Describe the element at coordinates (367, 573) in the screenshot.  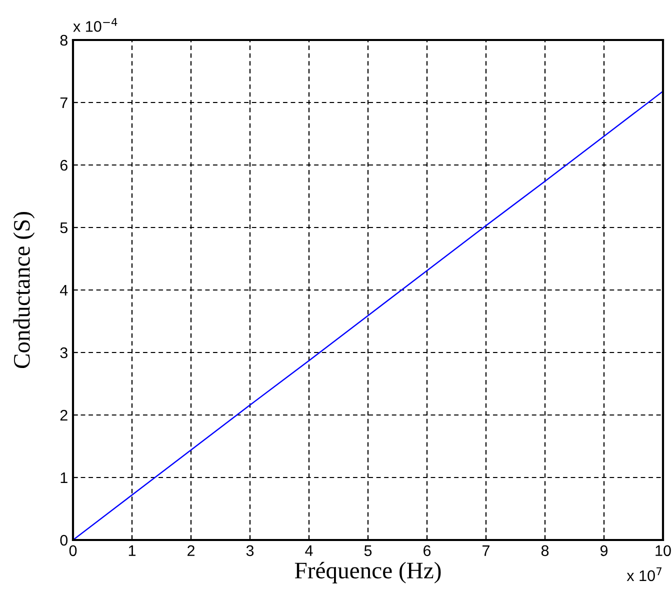
I see `x-axis-title: Fréquence (Hz)` at that location.